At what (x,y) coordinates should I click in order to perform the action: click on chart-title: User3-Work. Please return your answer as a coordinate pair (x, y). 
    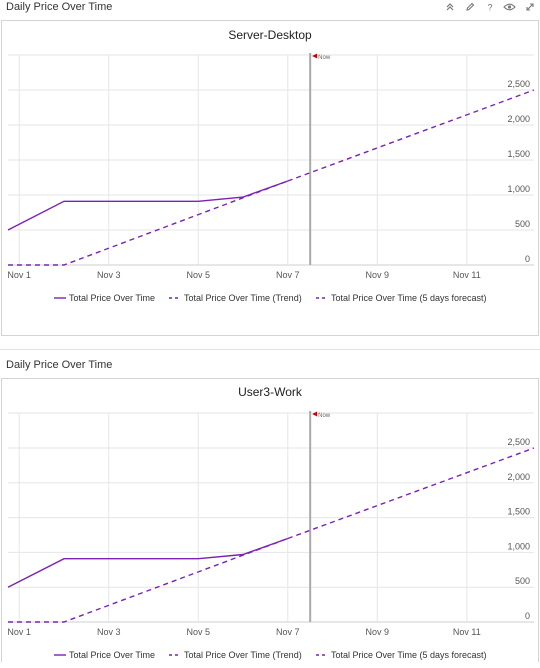
    Looking at the image, I should click on (270, 392).